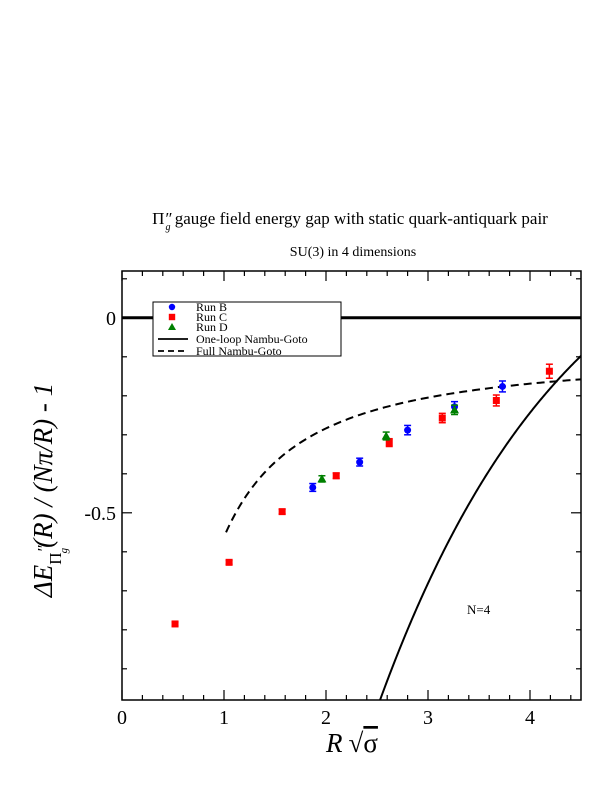 This screenshot has width=612, height=792. I want to click on x-axis-label: R √σ, so click(351, 743).